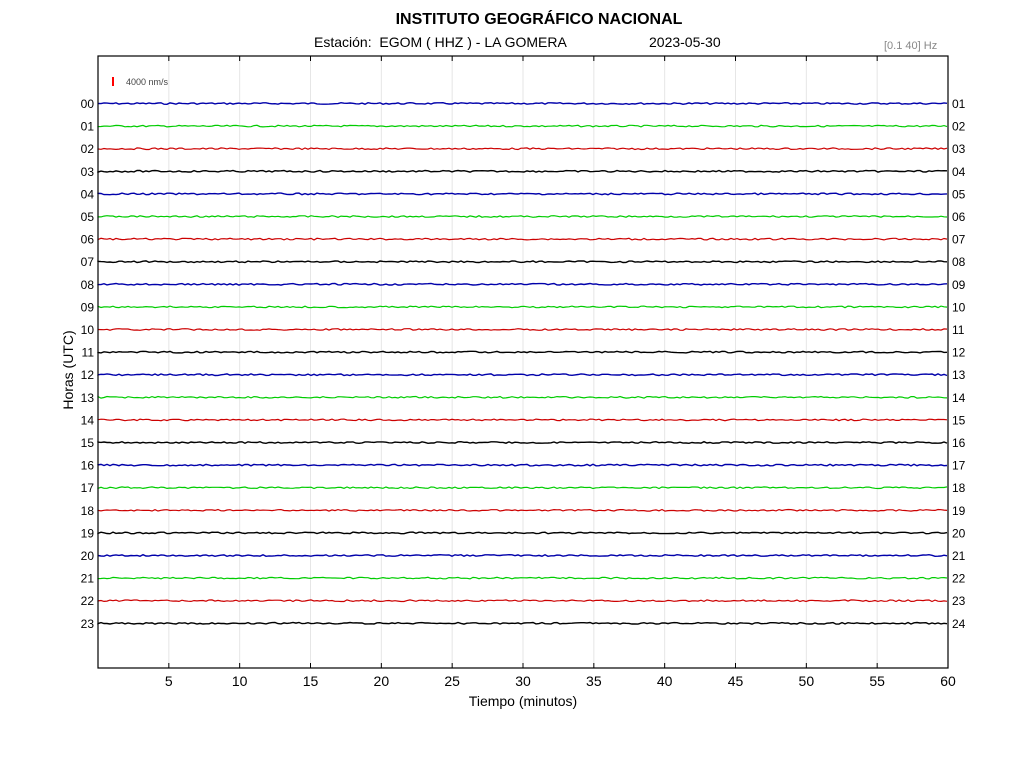 The height and width of the screenshot is (768, 1025). Describe the element at coordinates (88, 398) in the screenshot. I see `hour-label-left: 13` at that location.